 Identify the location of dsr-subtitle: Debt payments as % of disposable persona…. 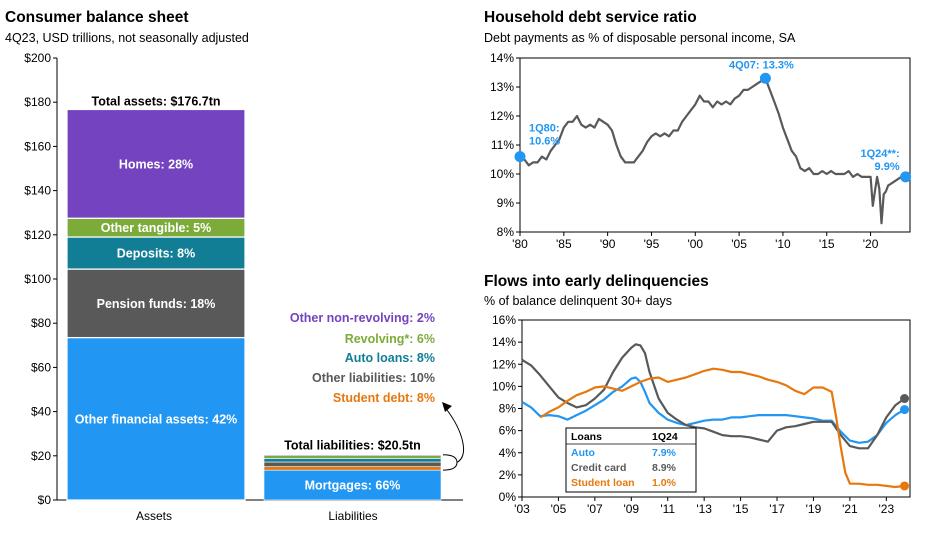
(640, 38).